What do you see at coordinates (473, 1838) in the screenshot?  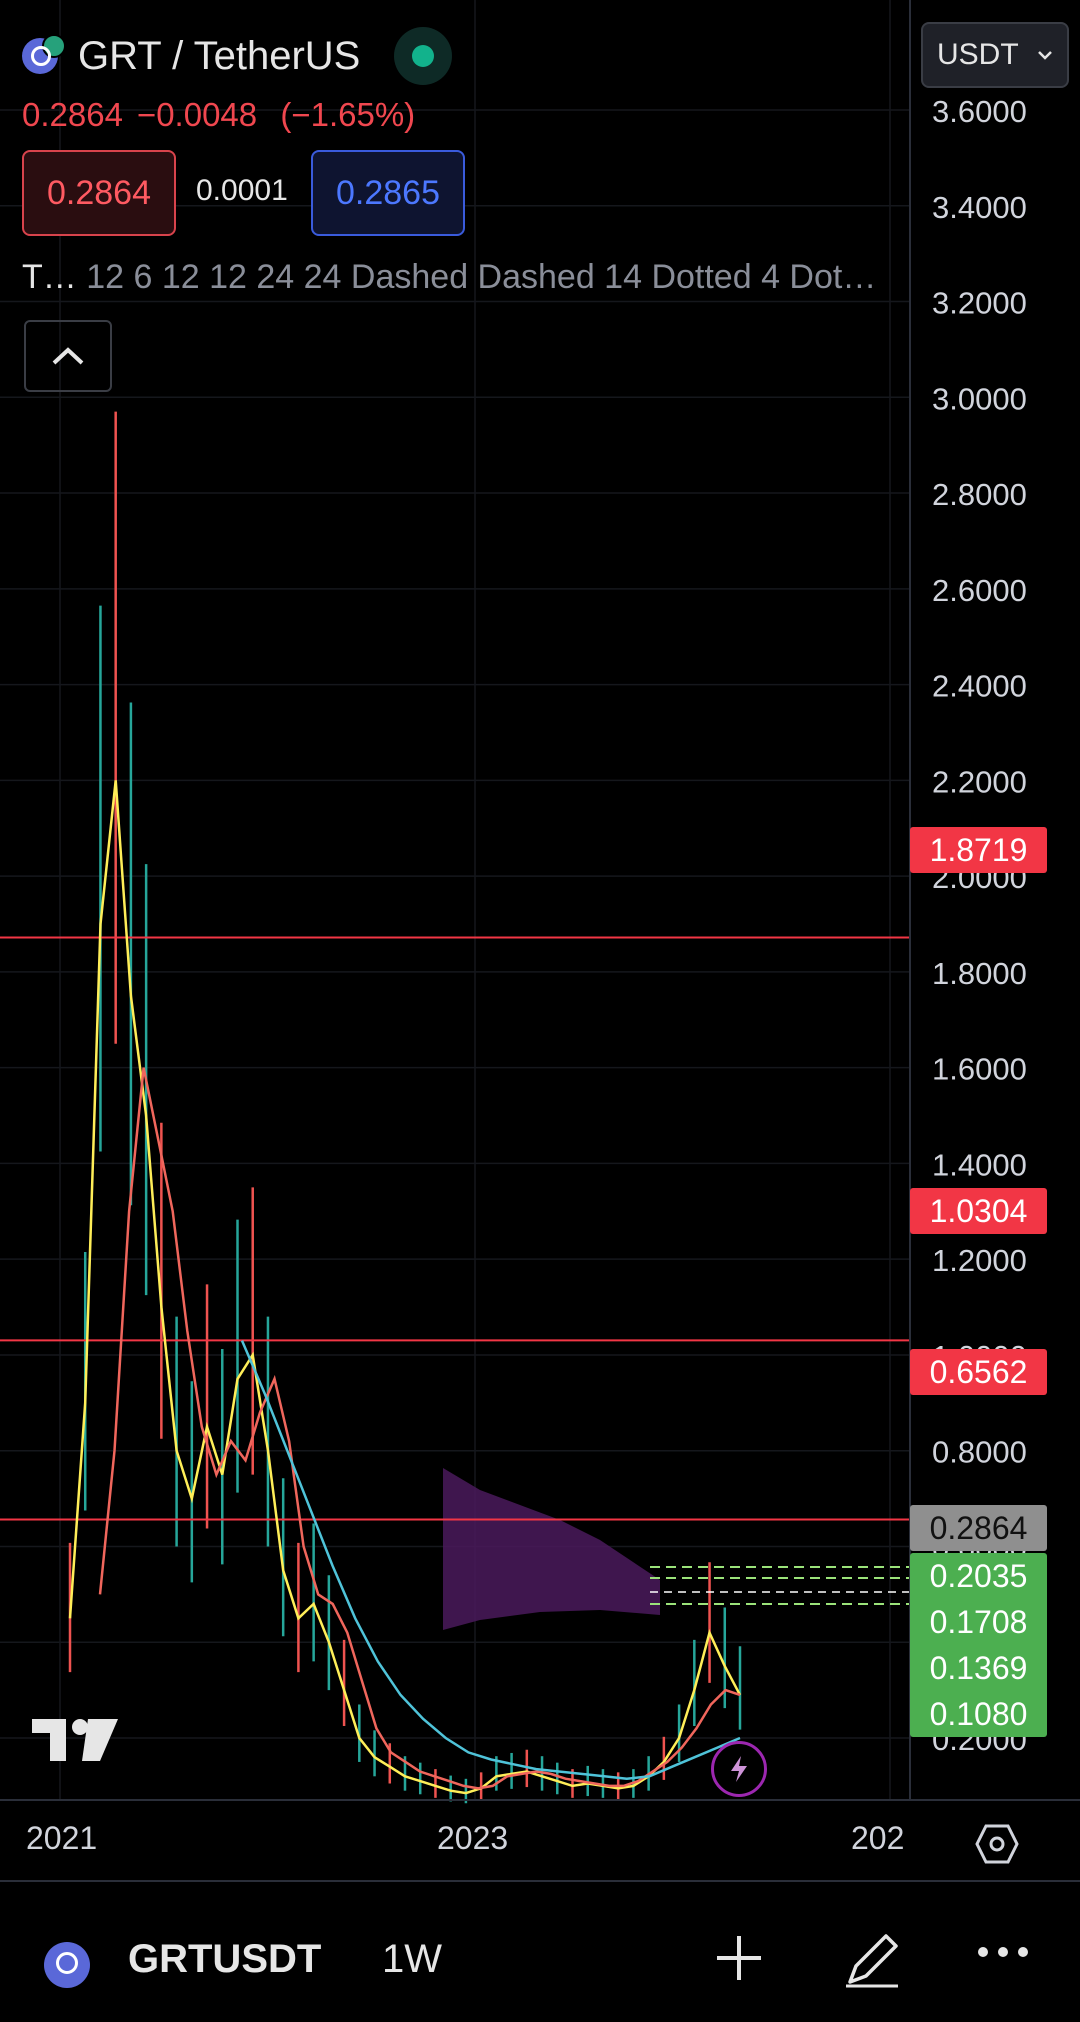 I see `x-label-2023: 2023` at bounding box center [473, 1838].